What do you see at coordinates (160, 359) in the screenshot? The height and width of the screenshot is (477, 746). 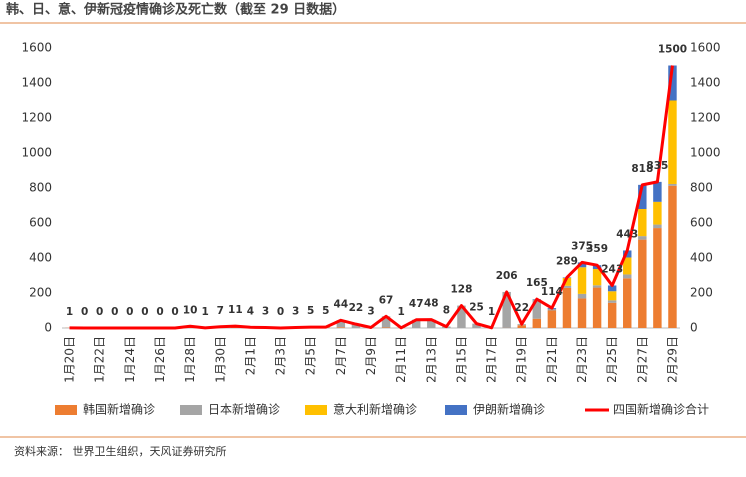 I see `x-tick-label: 1月26日` at bounding box center [160, 359].